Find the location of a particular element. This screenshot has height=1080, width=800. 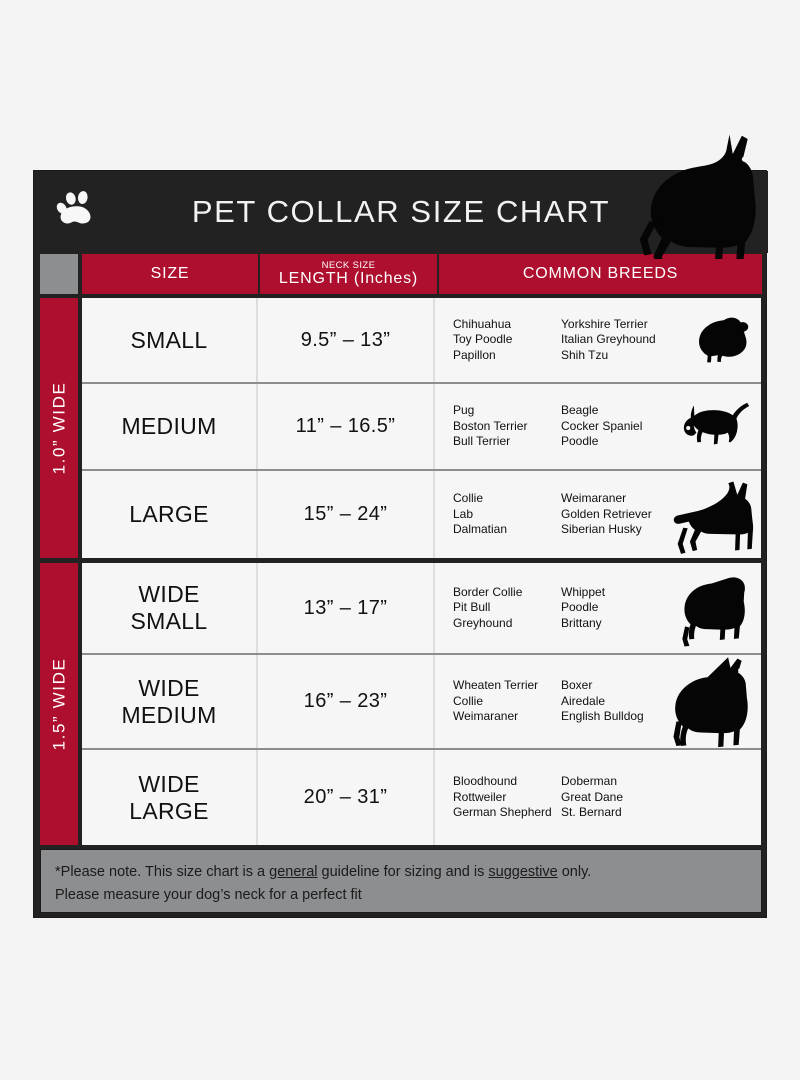

cell-size: LARGE is located at coordinates (170, 514).